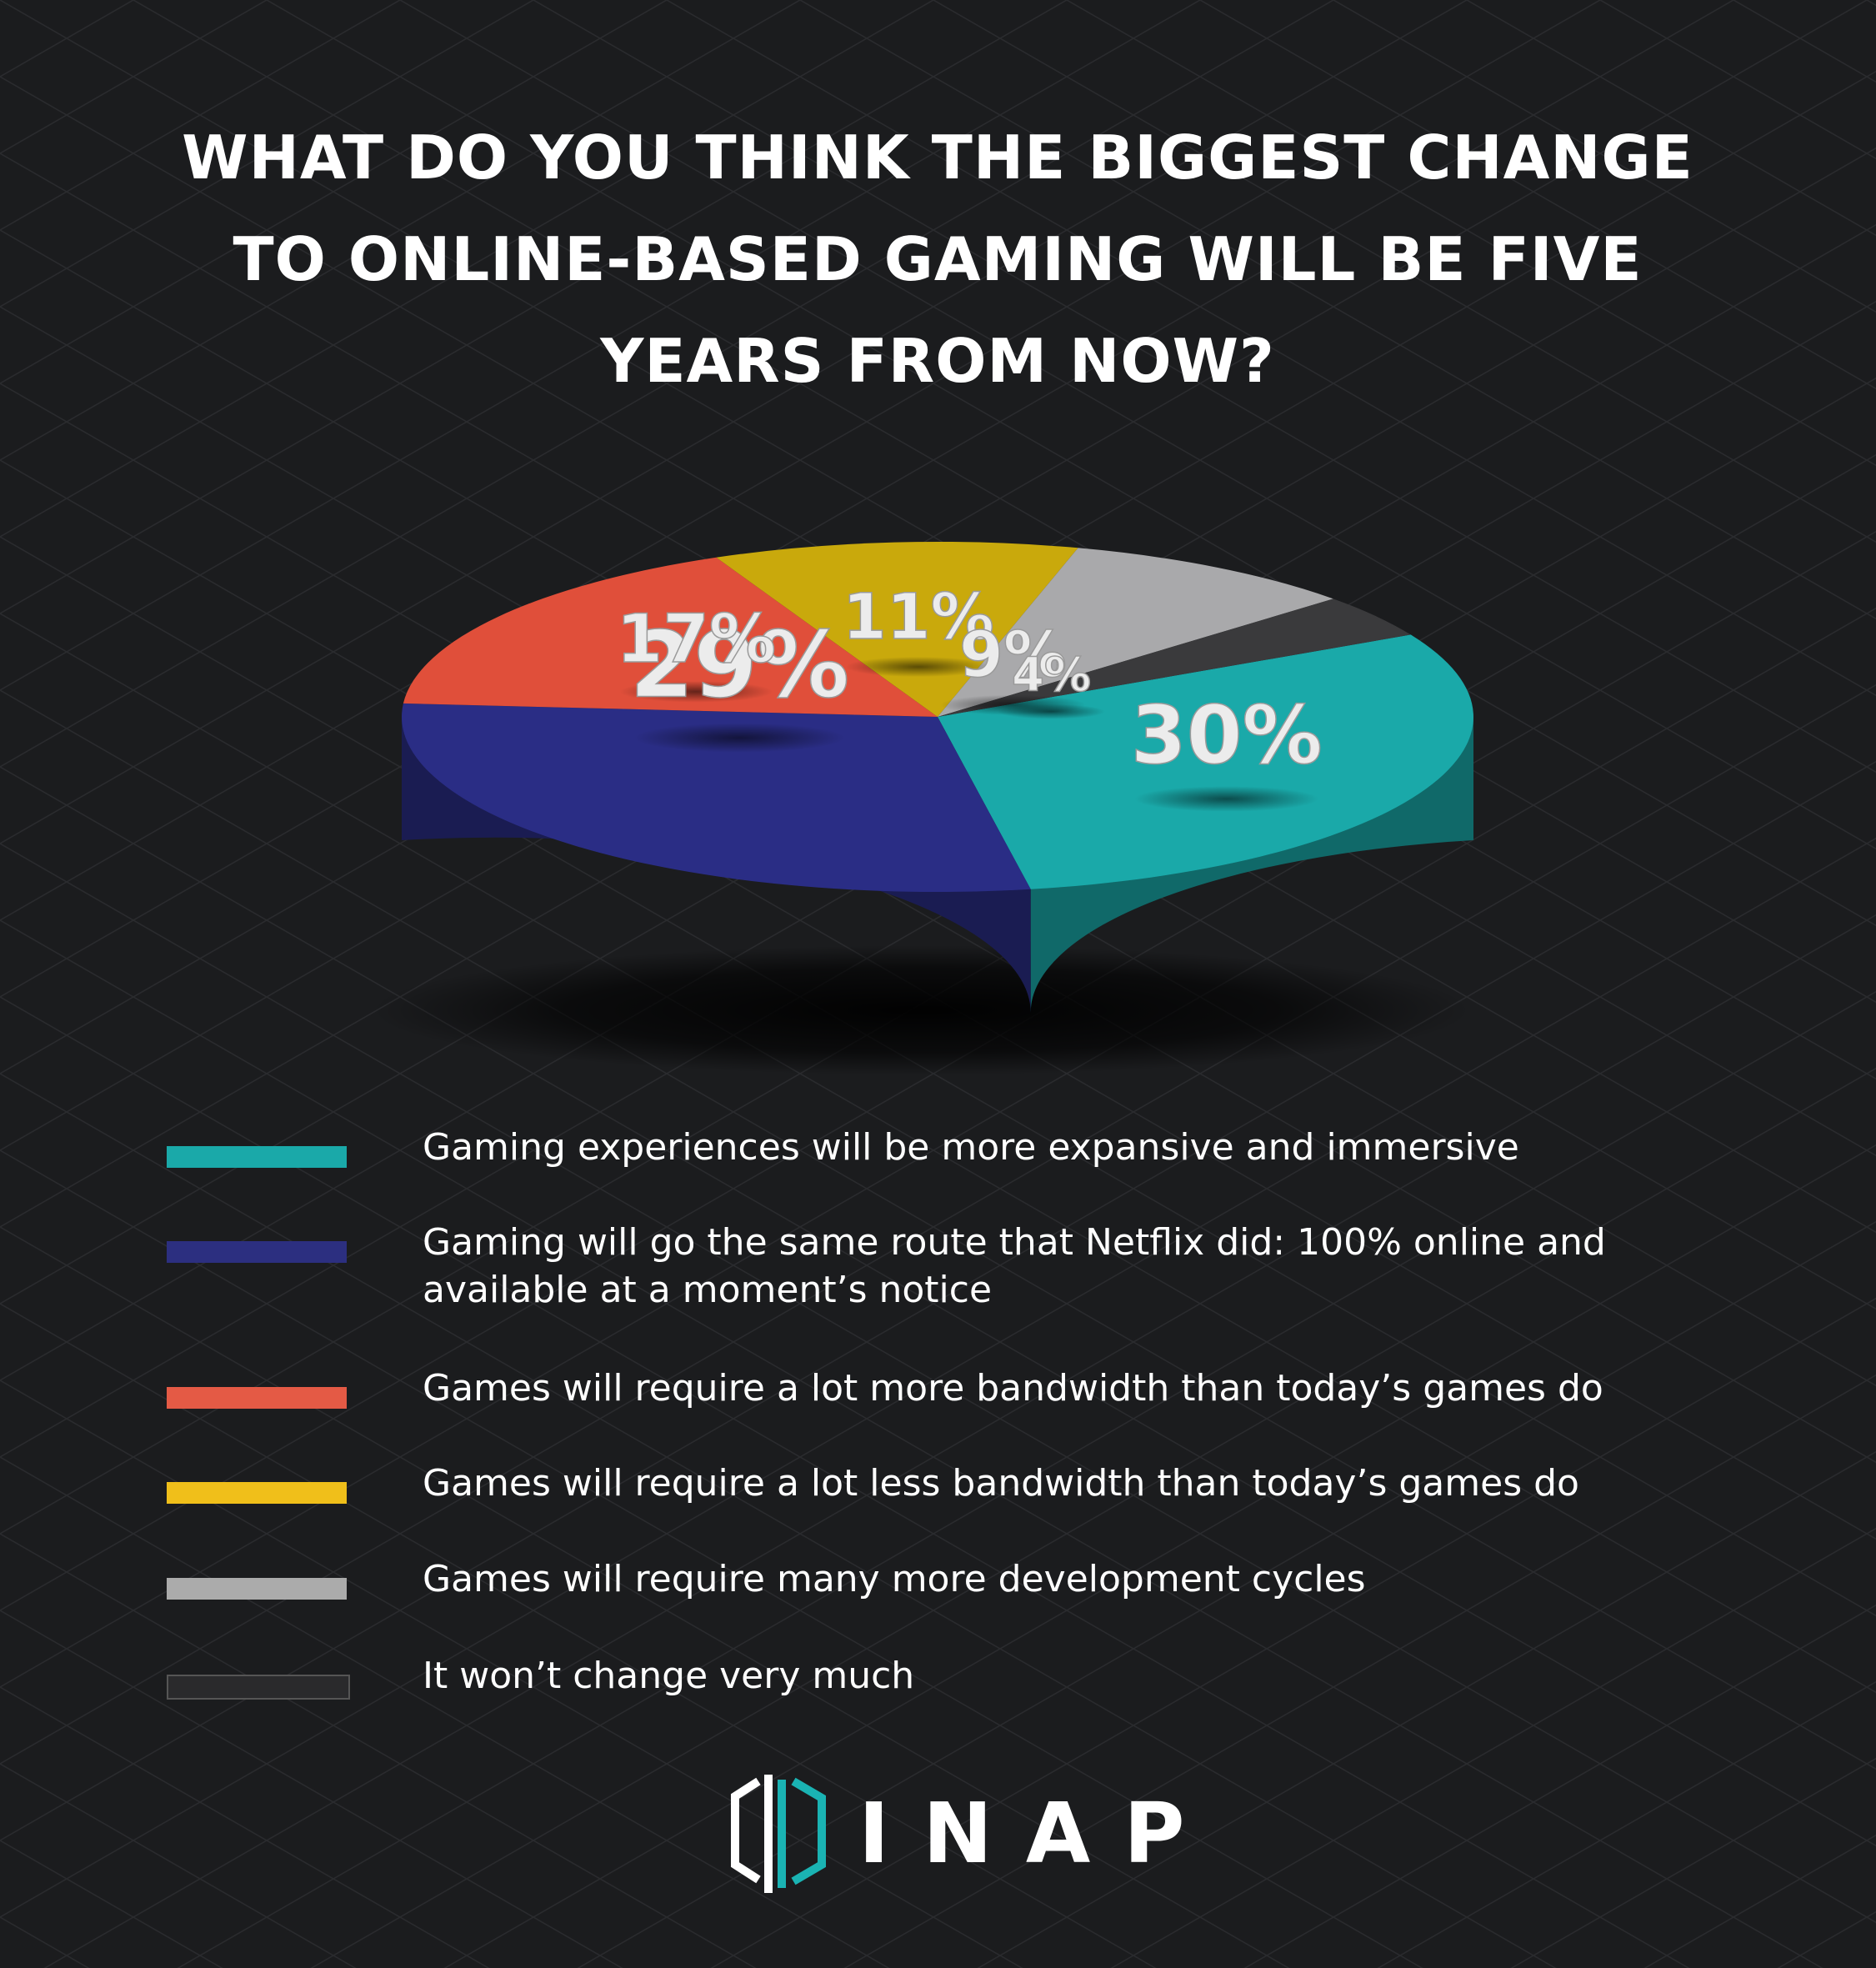 This screenshot has width=1876, height=1968. What do you see at coordinates (937, 361) in the screenshot?
I see `title-line-3: YEARS FROM NOW?` at bounding box center [937, 361].